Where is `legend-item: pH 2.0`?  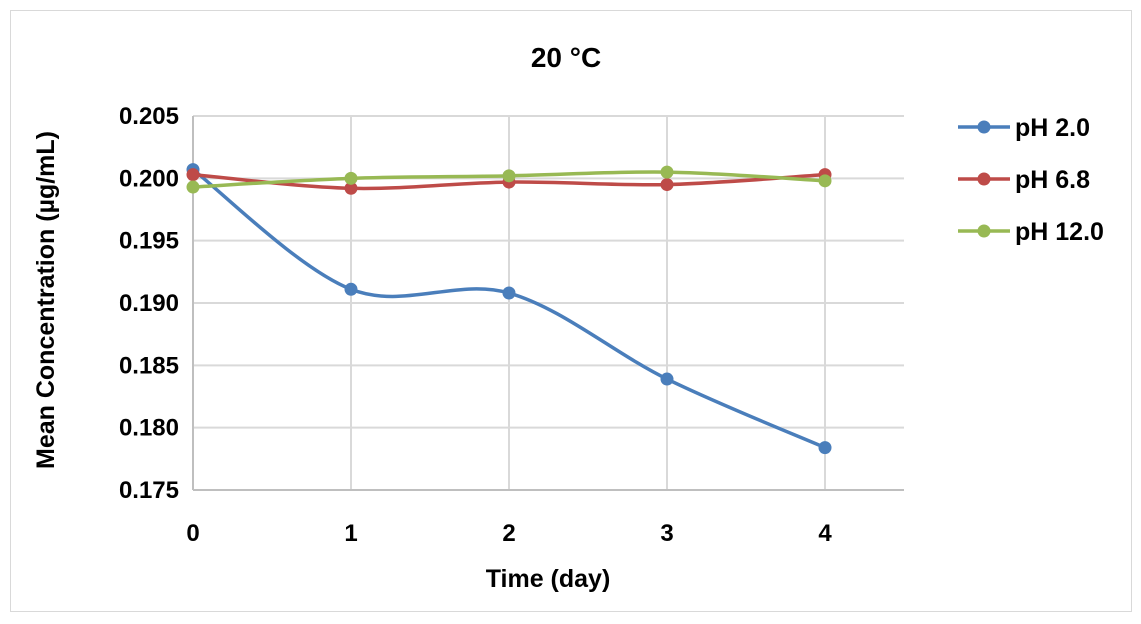 legend-item: pH 2.0 is located at coordinates (1024, 128).